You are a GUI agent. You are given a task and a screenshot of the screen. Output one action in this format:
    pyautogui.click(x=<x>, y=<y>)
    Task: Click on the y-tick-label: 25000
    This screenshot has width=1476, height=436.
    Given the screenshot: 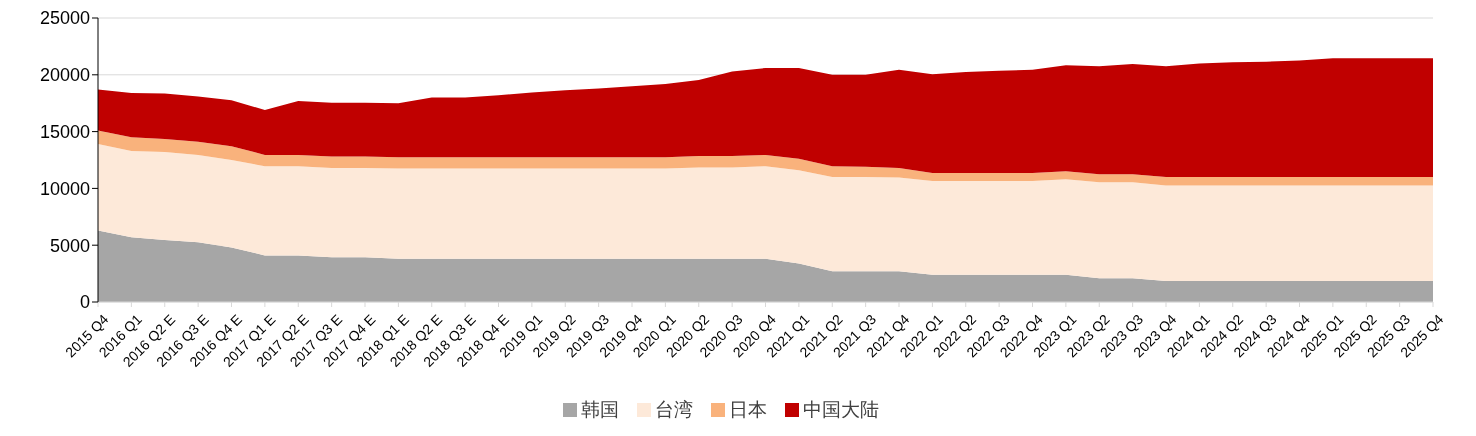 What is the action you would take?
    pyautogui.click(x=64, y=18)
    